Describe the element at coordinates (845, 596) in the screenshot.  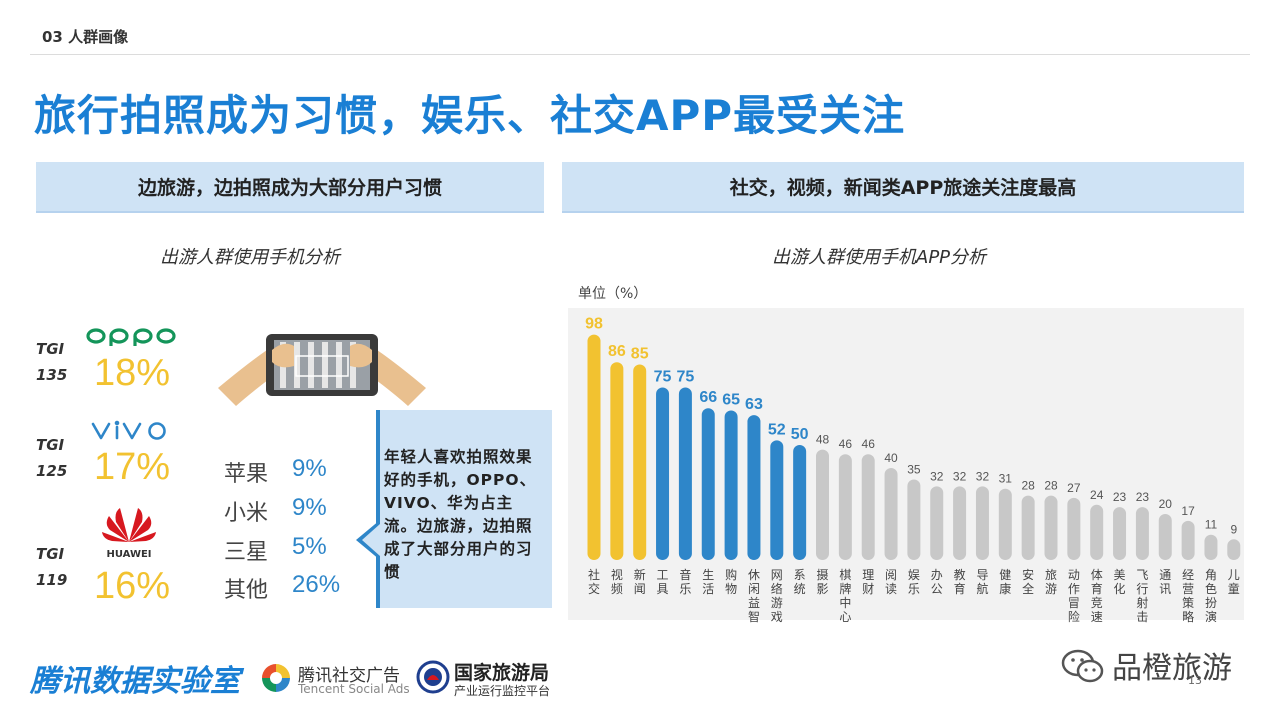
I see `category-label: 棋牌中心` at that location.